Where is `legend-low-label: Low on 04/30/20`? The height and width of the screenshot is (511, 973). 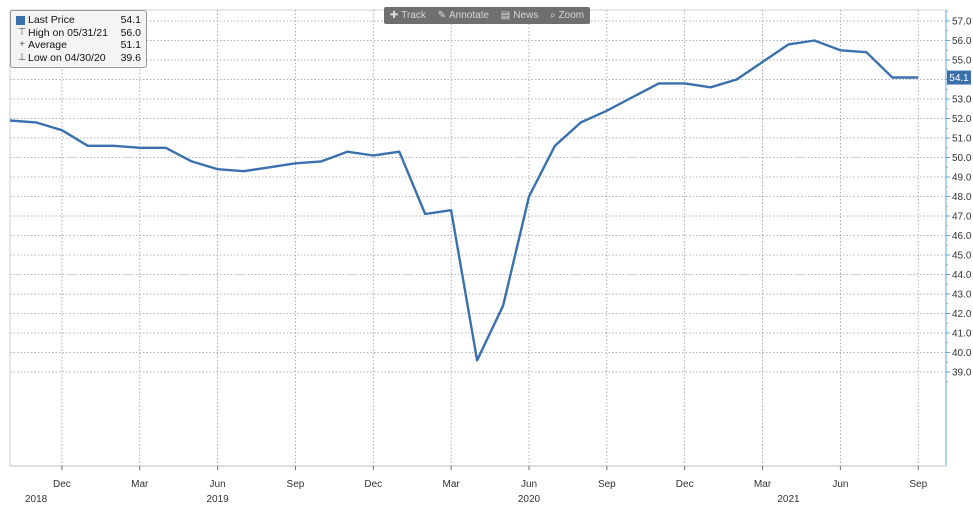 legend-low-label: Low on 04/30/20 is located at coordinates (67, 57).